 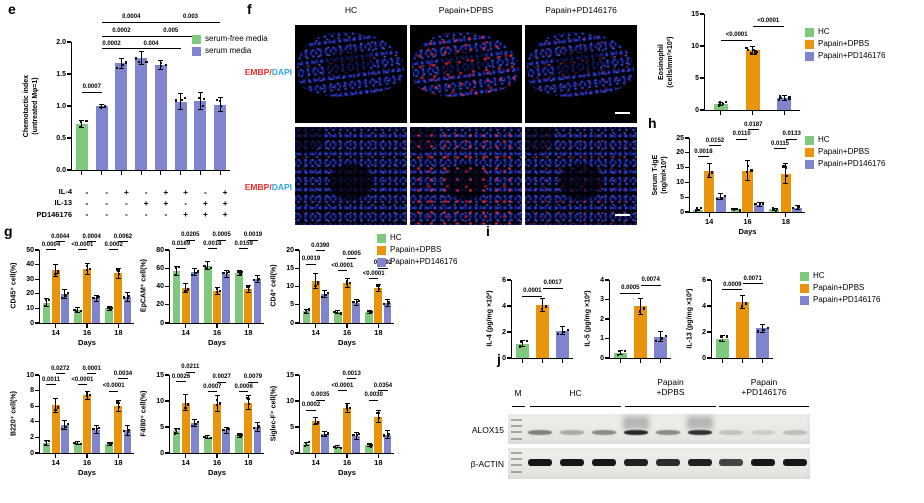 What do you see at coordinates (290, 268) in the screenshot?
I see `chart-ytick: 15` at bounding box center [290, 268].